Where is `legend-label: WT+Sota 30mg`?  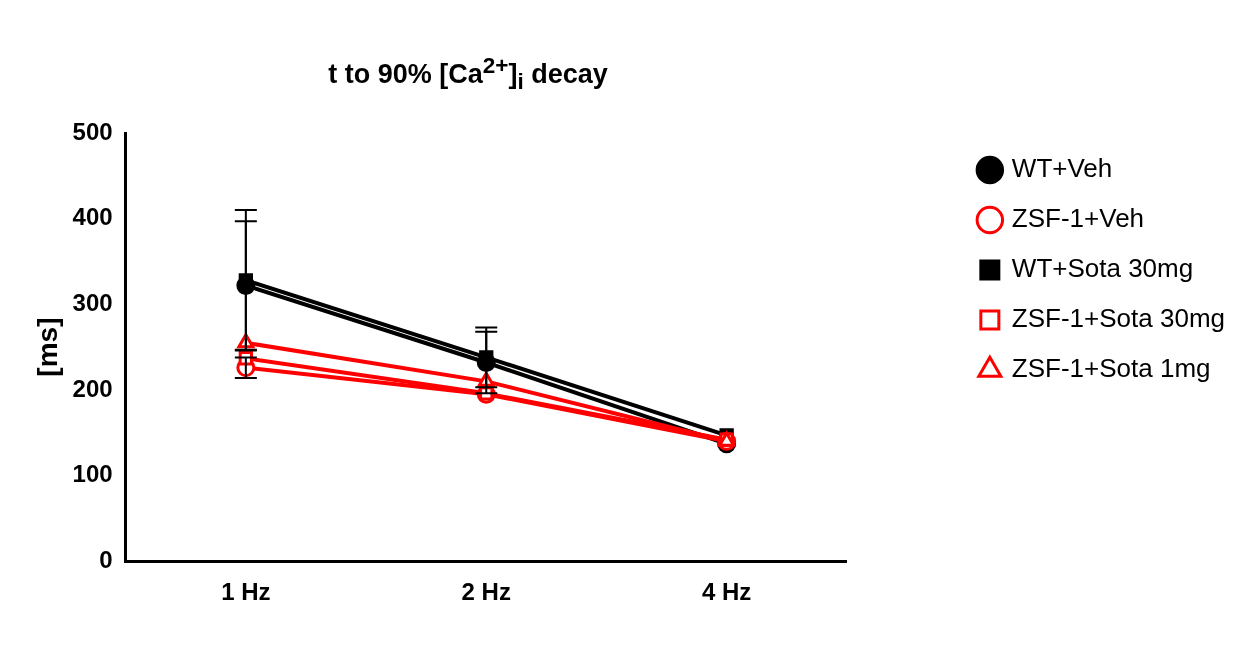 legend-label: WT+Sota 30mg is located at coordinates (1102, 268).